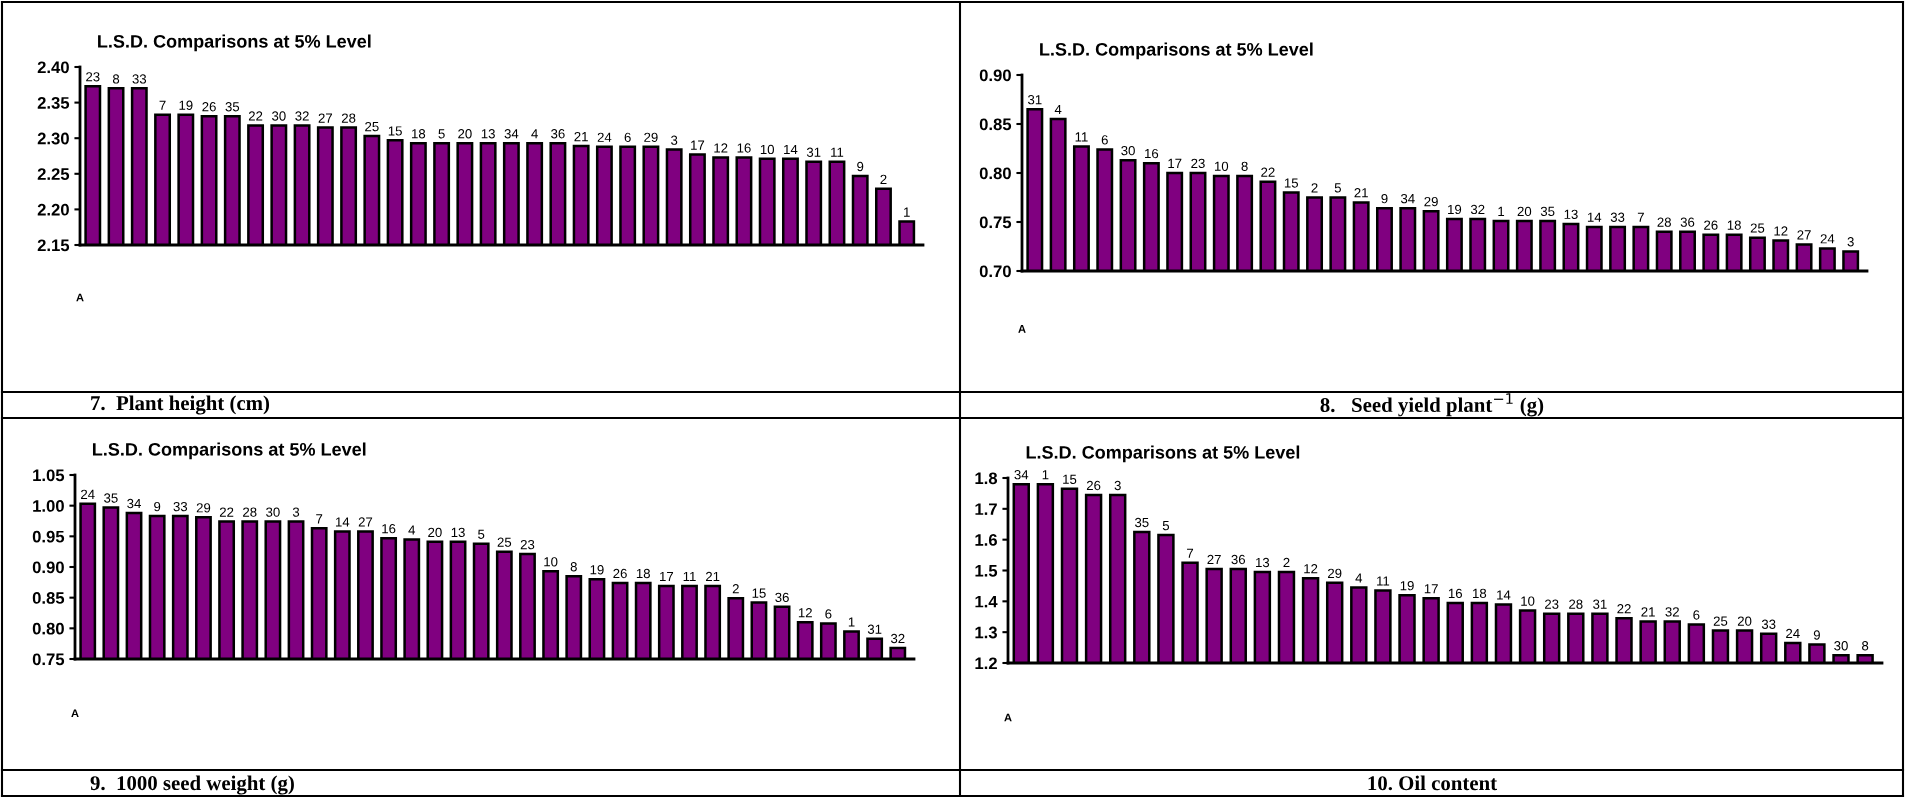  I want to click on y-tick-label: 2.15, so click(53, 245).